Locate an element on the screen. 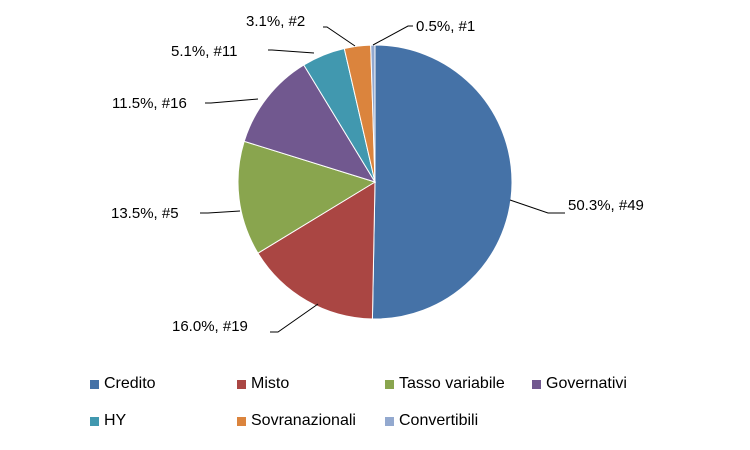 This screenshot has width=750, height=450. pie-slice-credito is located at coordinates (442, 182).